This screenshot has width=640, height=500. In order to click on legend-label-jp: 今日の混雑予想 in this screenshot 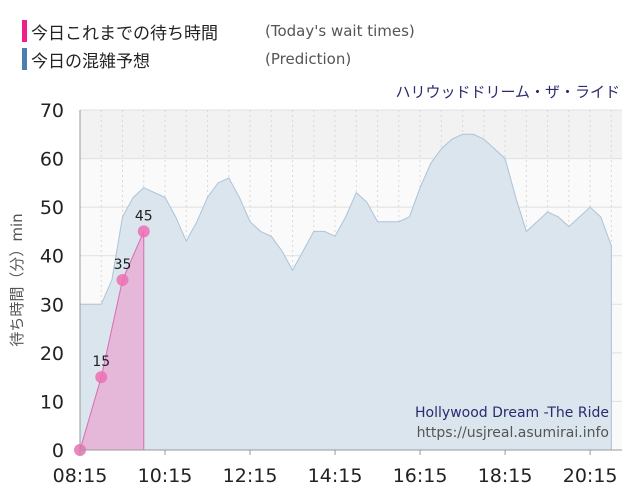, I will do `click(90, 61)`.